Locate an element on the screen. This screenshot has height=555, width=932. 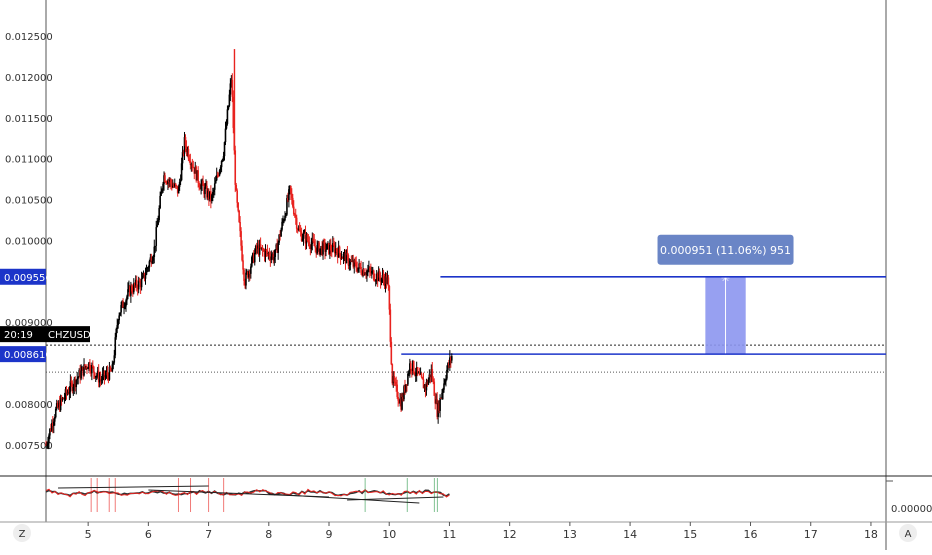
y-tick-label: 0.009000 is located at coordinates (29, 323).